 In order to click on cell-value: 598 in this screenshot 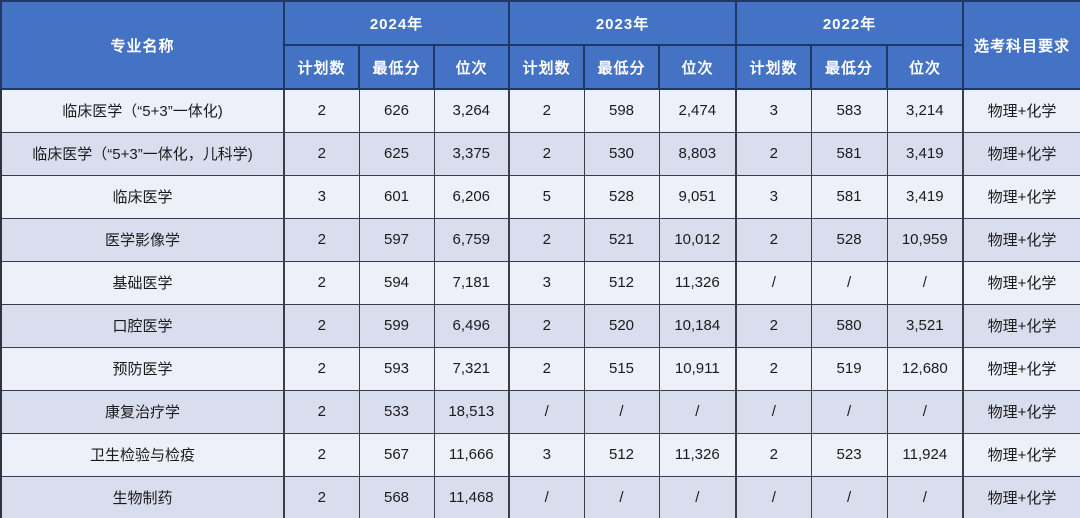, I will do `click(621, 110)`.